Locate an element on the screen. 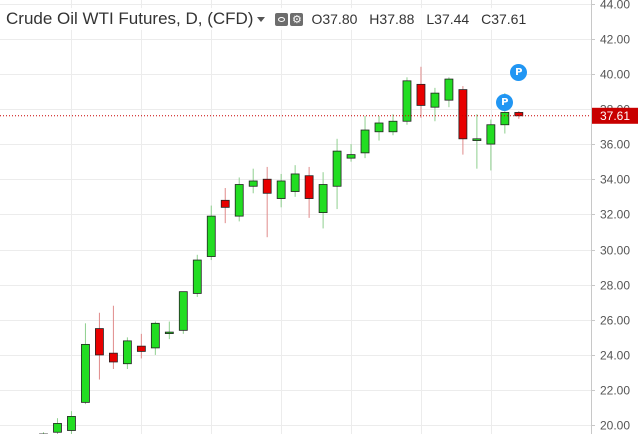  eye-icon is located at coordinates (282, 19).